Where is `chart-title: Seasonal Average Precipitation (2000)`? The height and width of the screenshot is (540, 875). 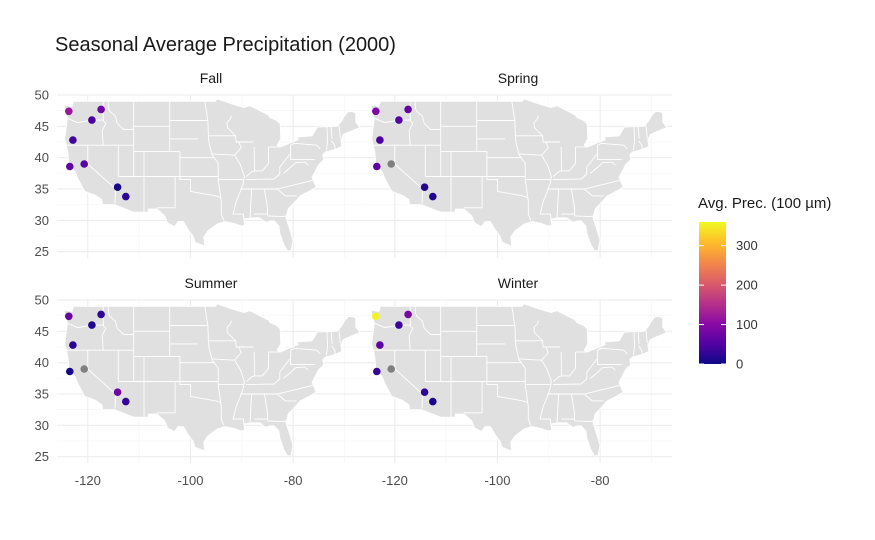
chart-title: Seasonal Average Precipitation (2000) is located at coordinates (225, 45).